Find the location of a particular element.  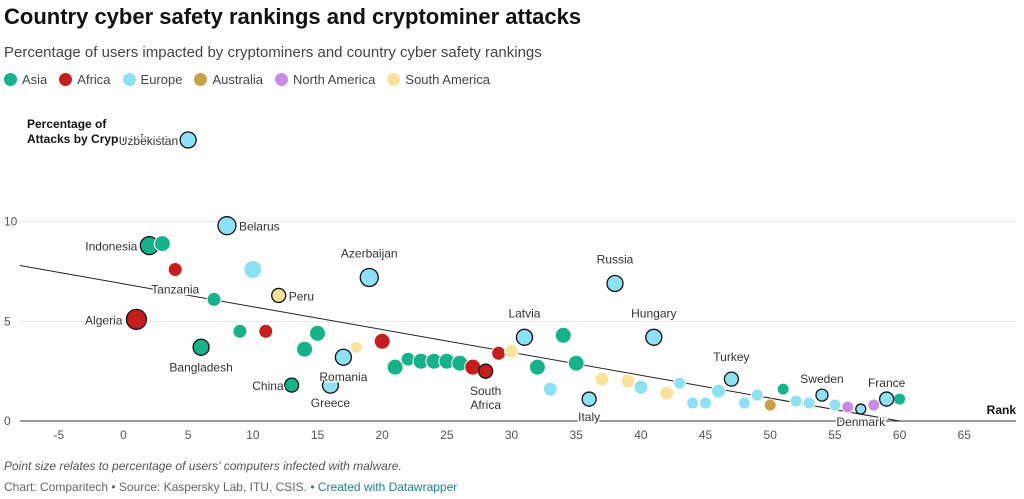

legend-swatch-asia is located at coordinates (10, 79).